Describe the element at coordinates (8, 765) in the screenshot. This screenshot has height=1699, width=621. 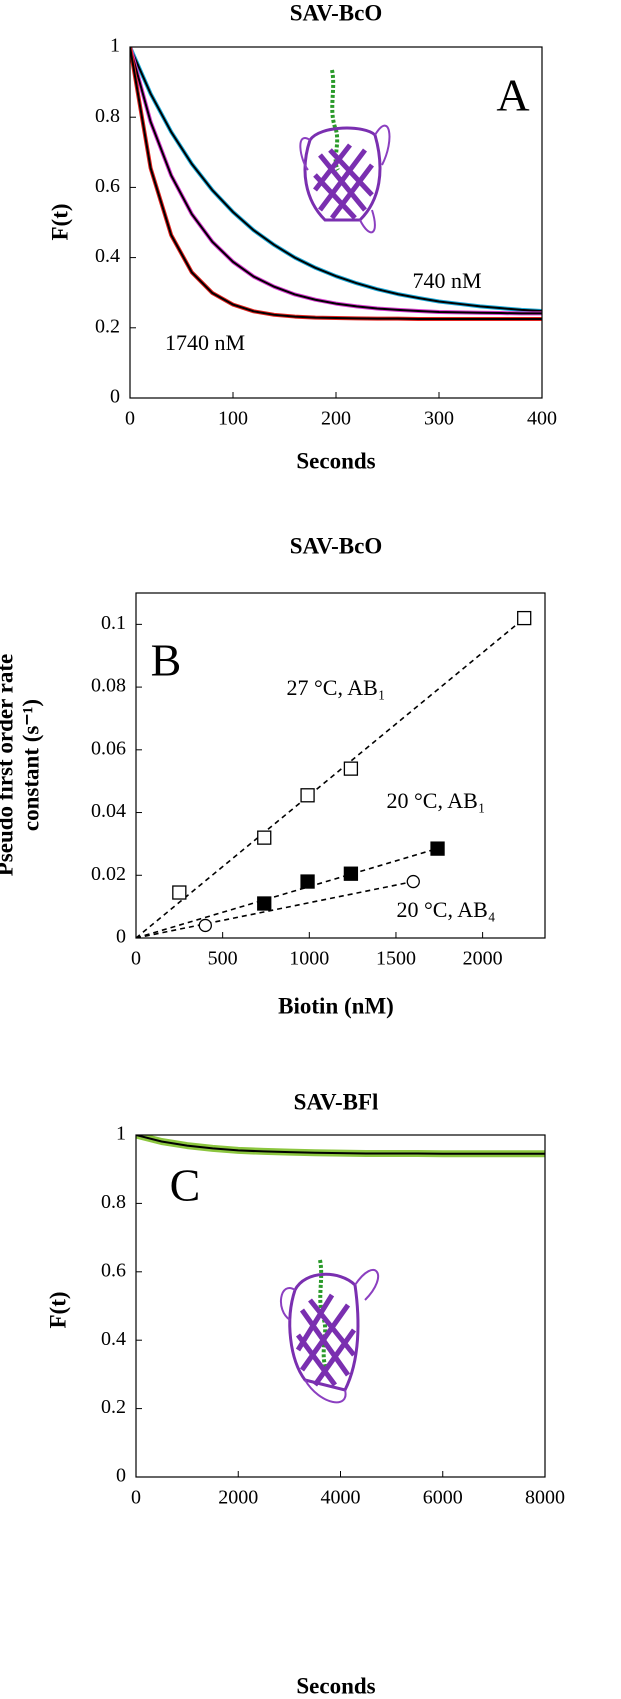
I see `y-axis-label: Pseudo first order rate` at that location.